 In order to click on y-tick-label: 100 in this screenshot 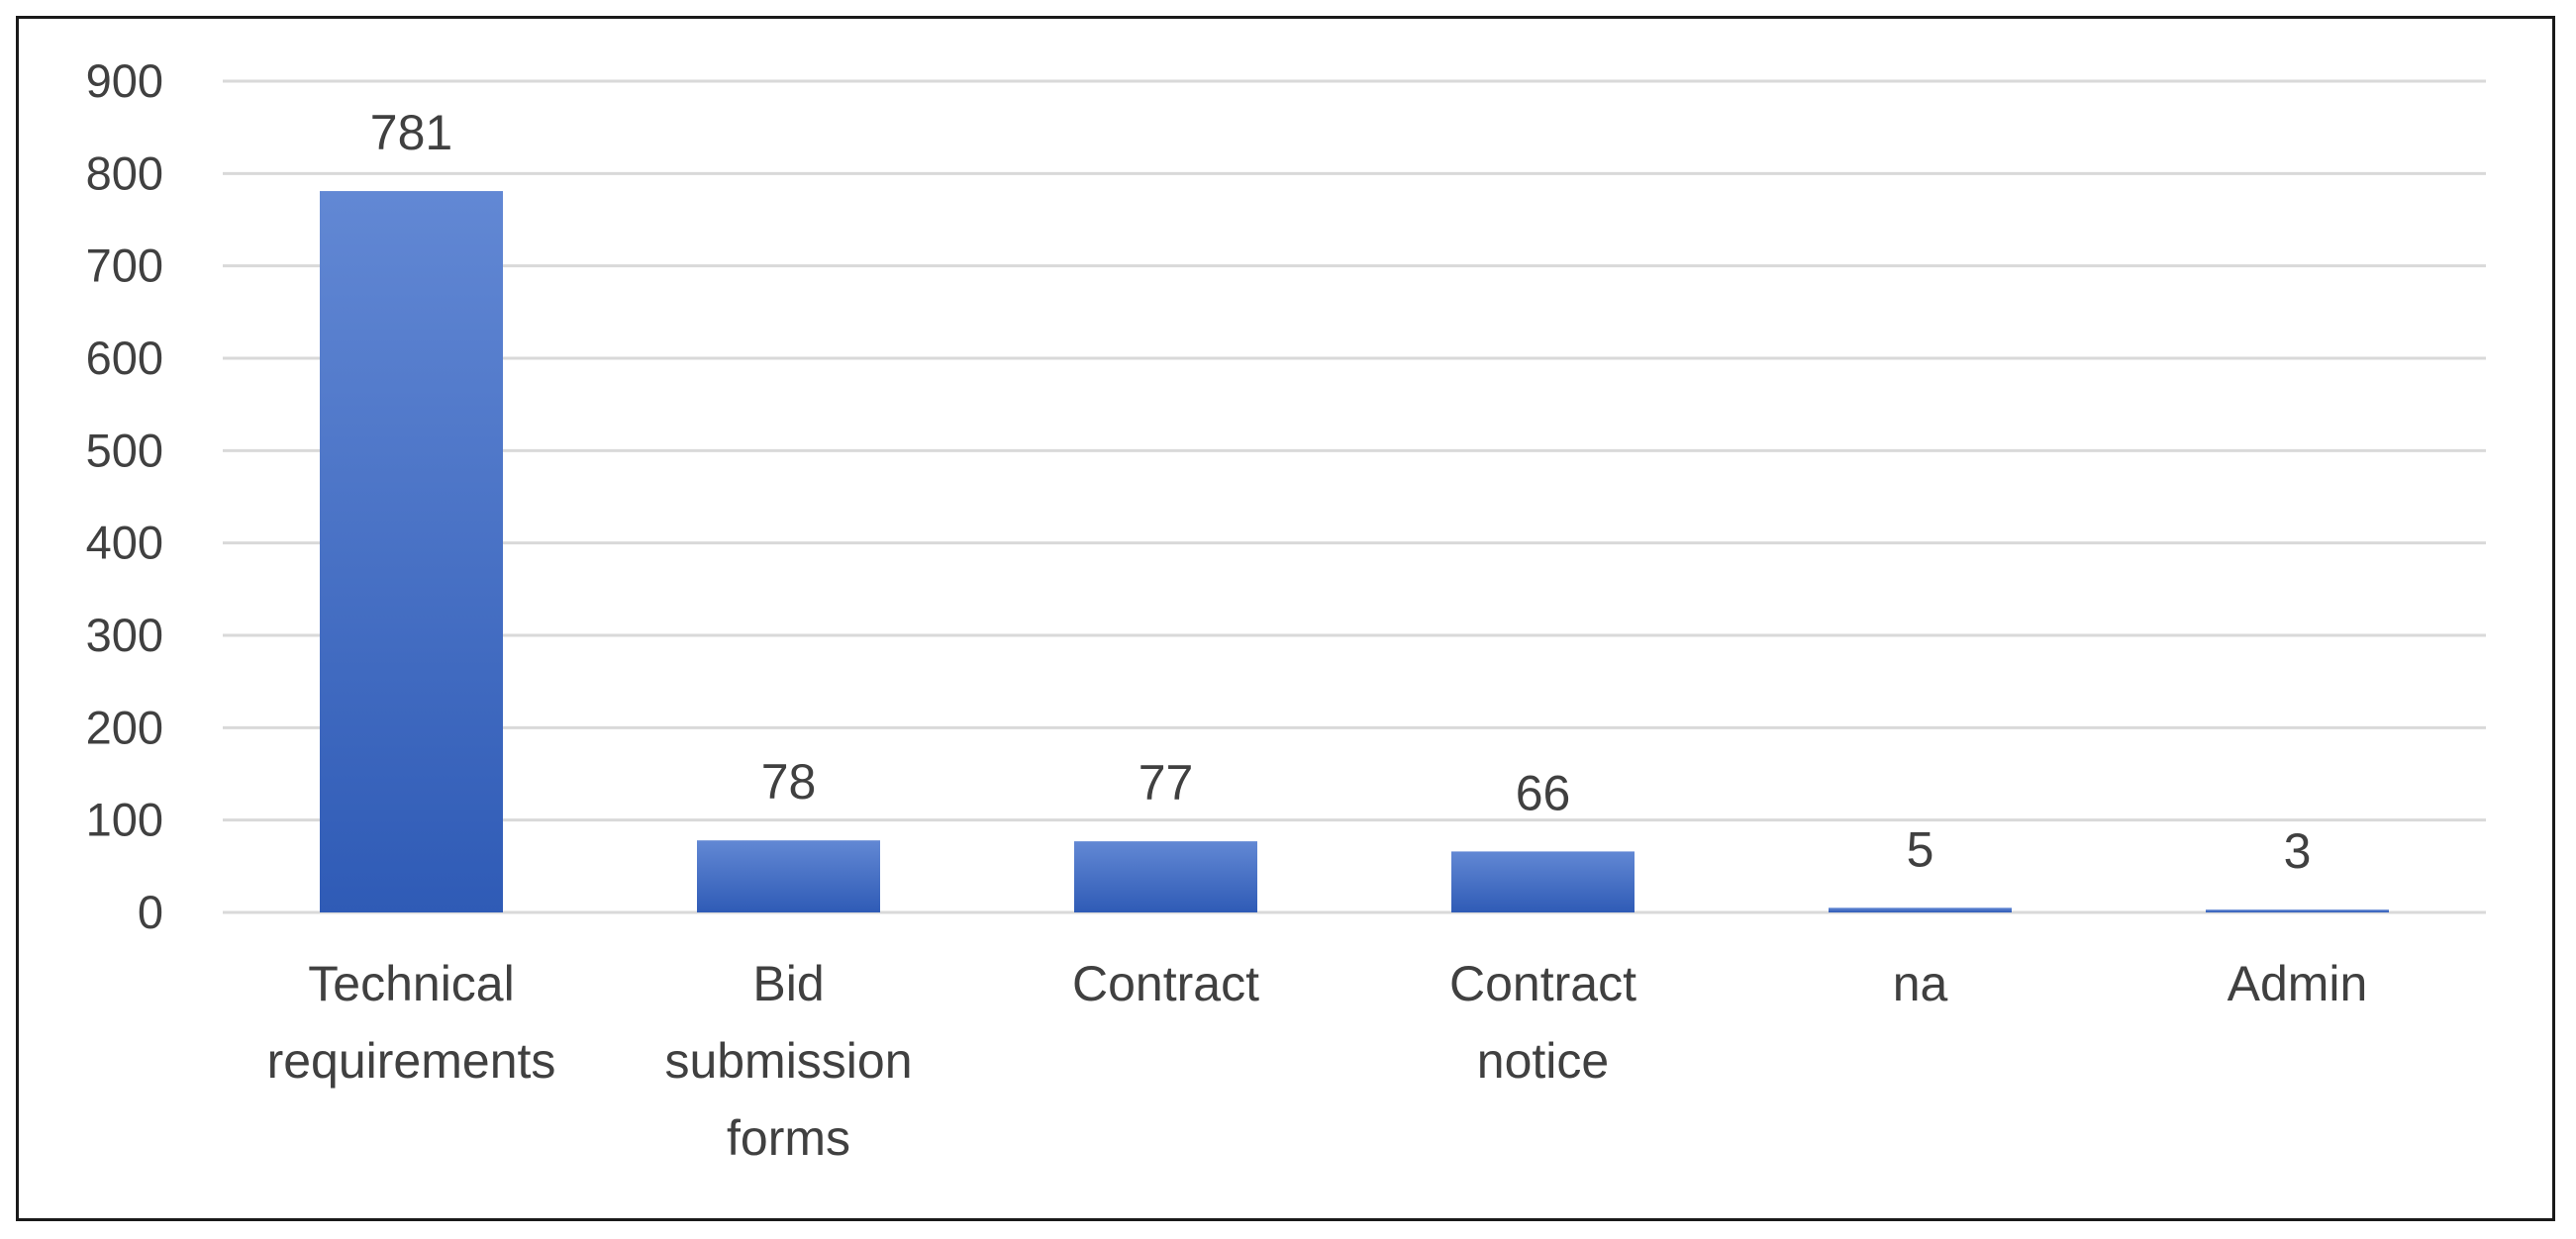, I will do `click(125, 820)`.